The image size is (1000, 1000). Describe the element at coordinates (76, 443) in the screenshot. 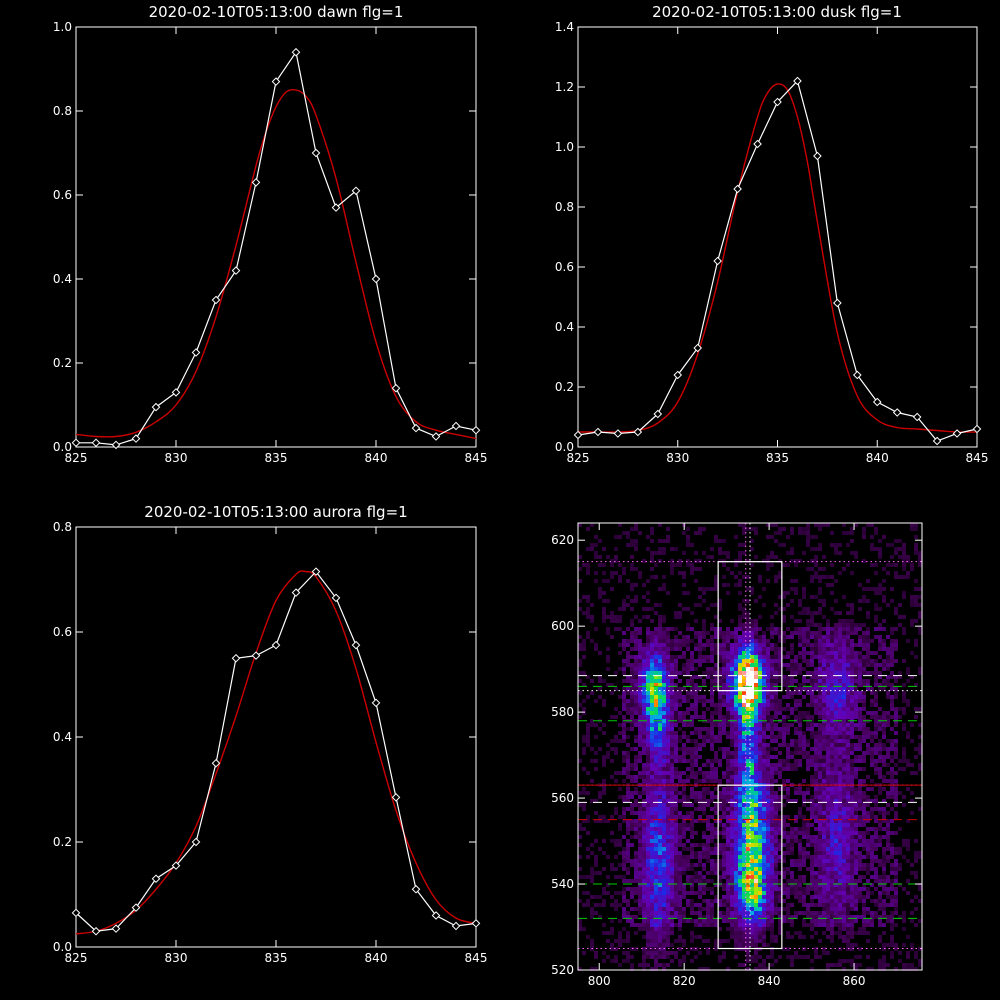

I see `data-point-marker` at that location.